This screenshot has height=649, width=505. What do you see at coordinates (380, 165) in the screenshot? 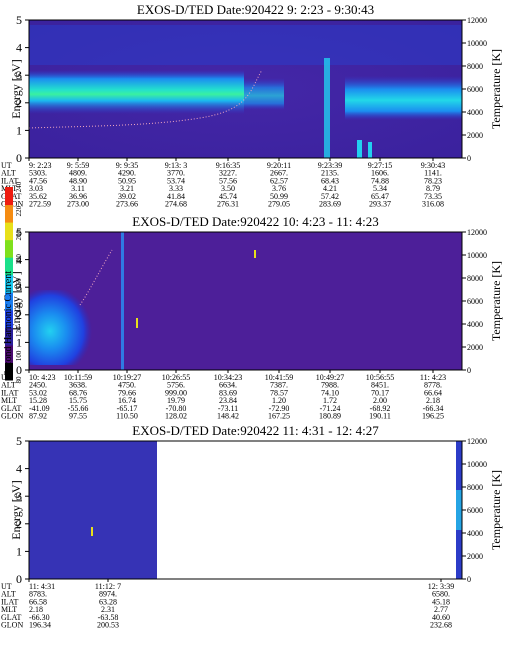
I see `table-cell: 9:27:15` at bounding box center [380, 165].